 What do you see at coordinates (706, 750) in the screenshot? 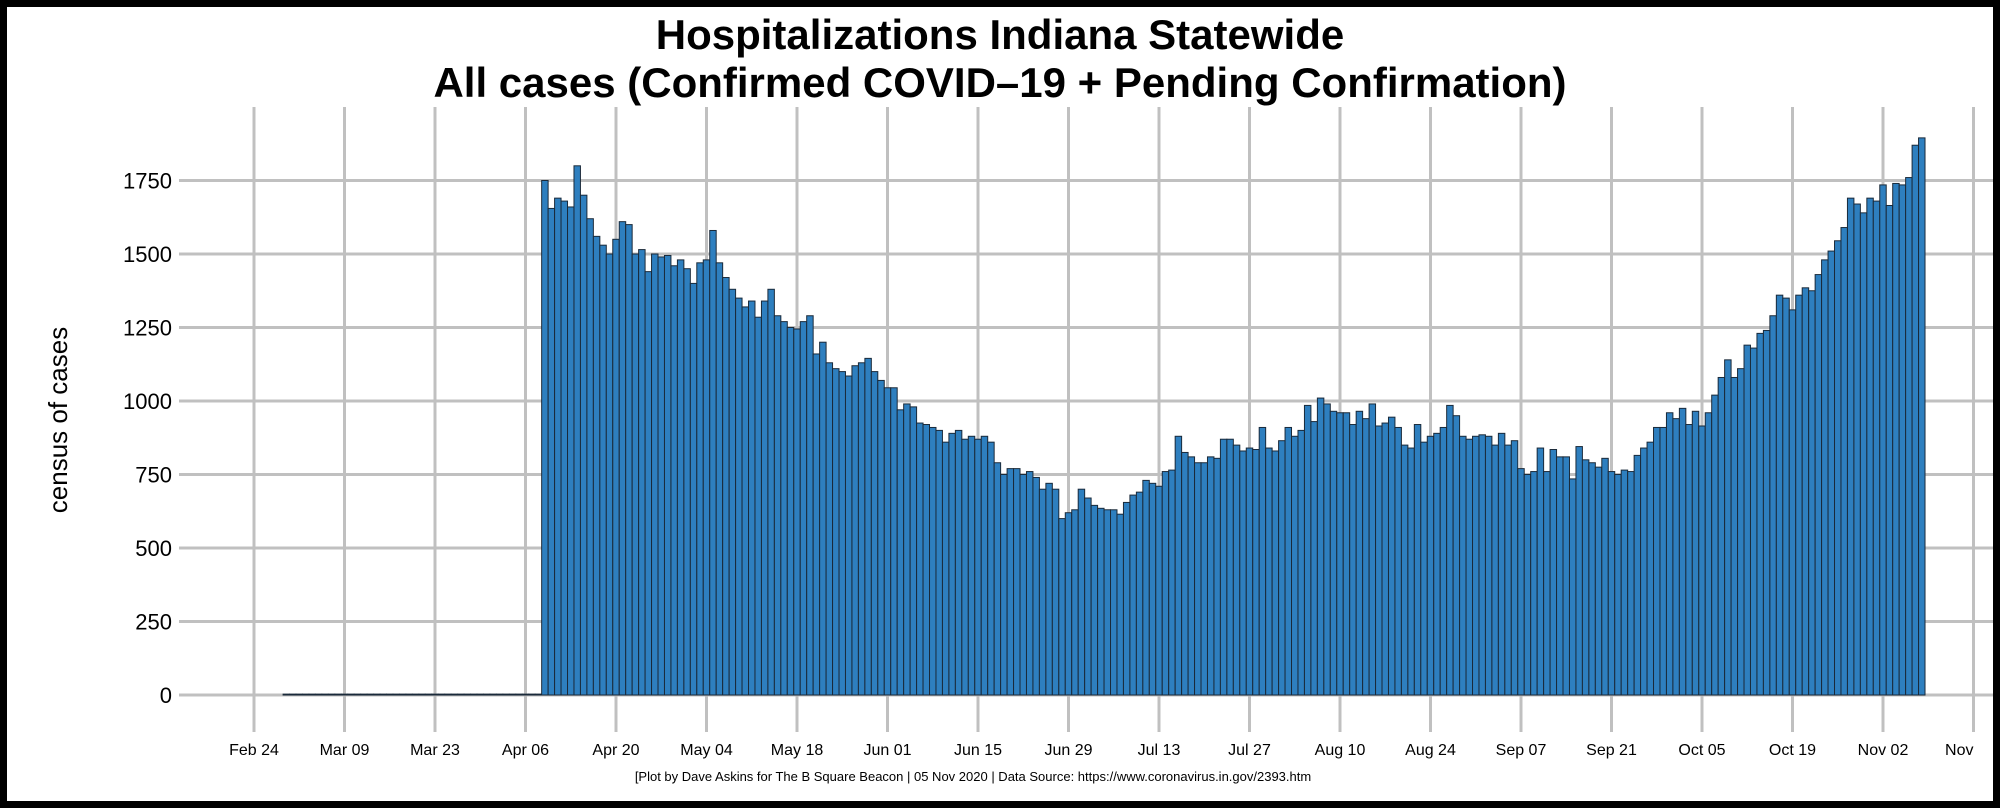
I see `x-tick-label: May 04` at bounding box center [706, 750].